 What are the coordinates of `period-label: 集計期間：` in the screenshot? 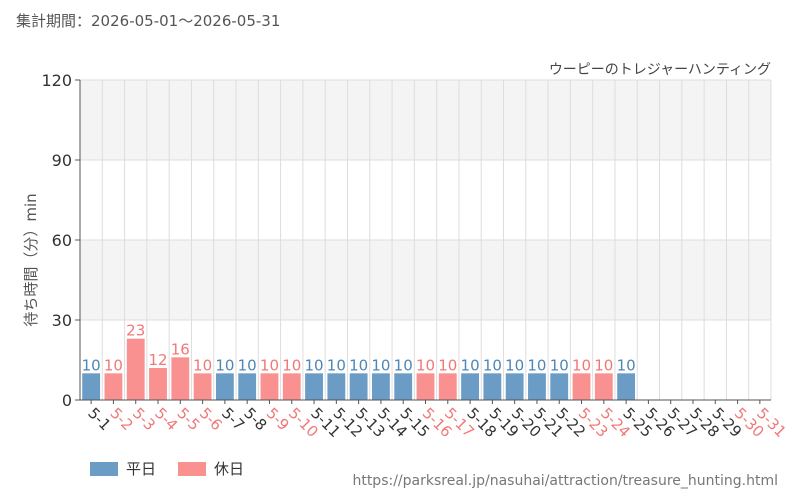 It's located at (54, 21).